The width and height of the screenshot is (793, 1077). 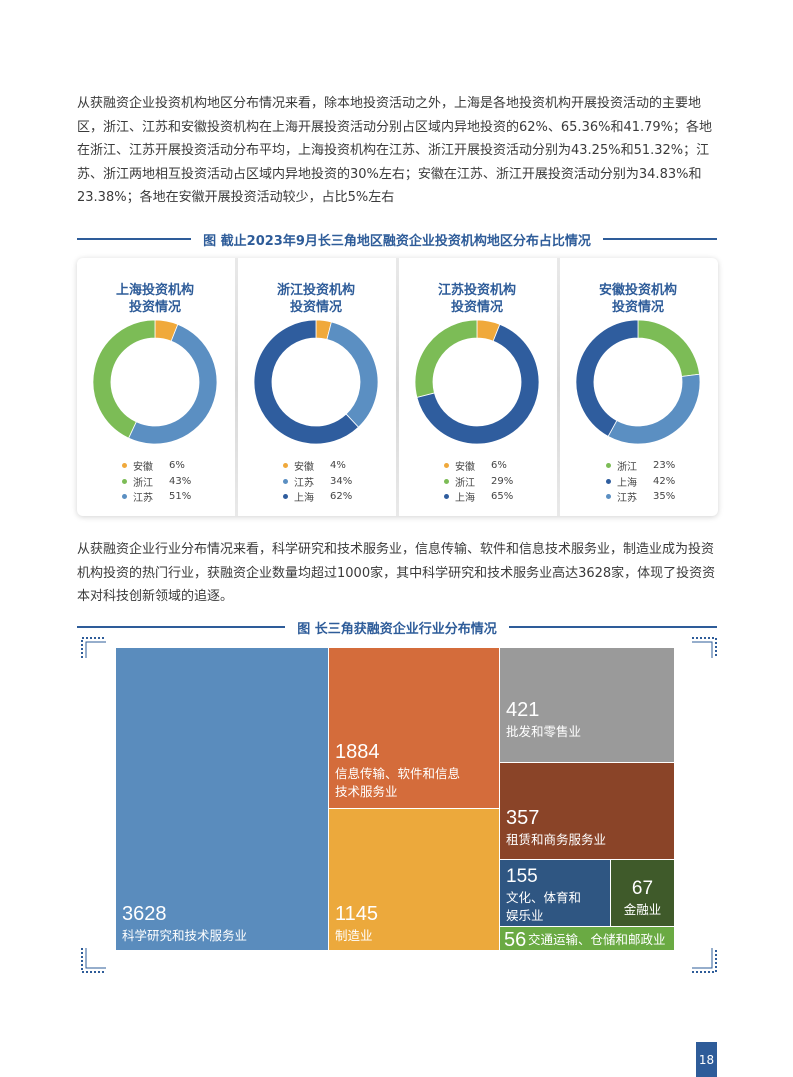 What do you see at coordinates (476, 290) in the screenshot?
I see `donut-title-line: 江苏投资机构` at bounding box center [476, 290].